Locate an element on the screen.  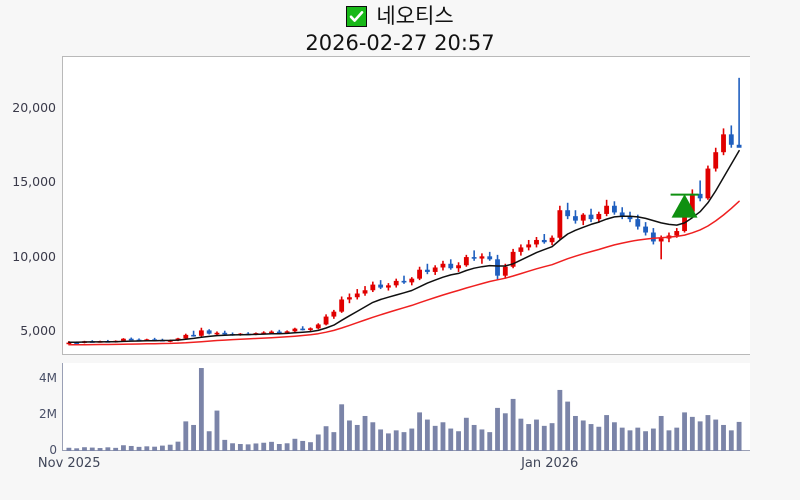
chart-title-row: 네오티스 is located at coordinates (400, 16).